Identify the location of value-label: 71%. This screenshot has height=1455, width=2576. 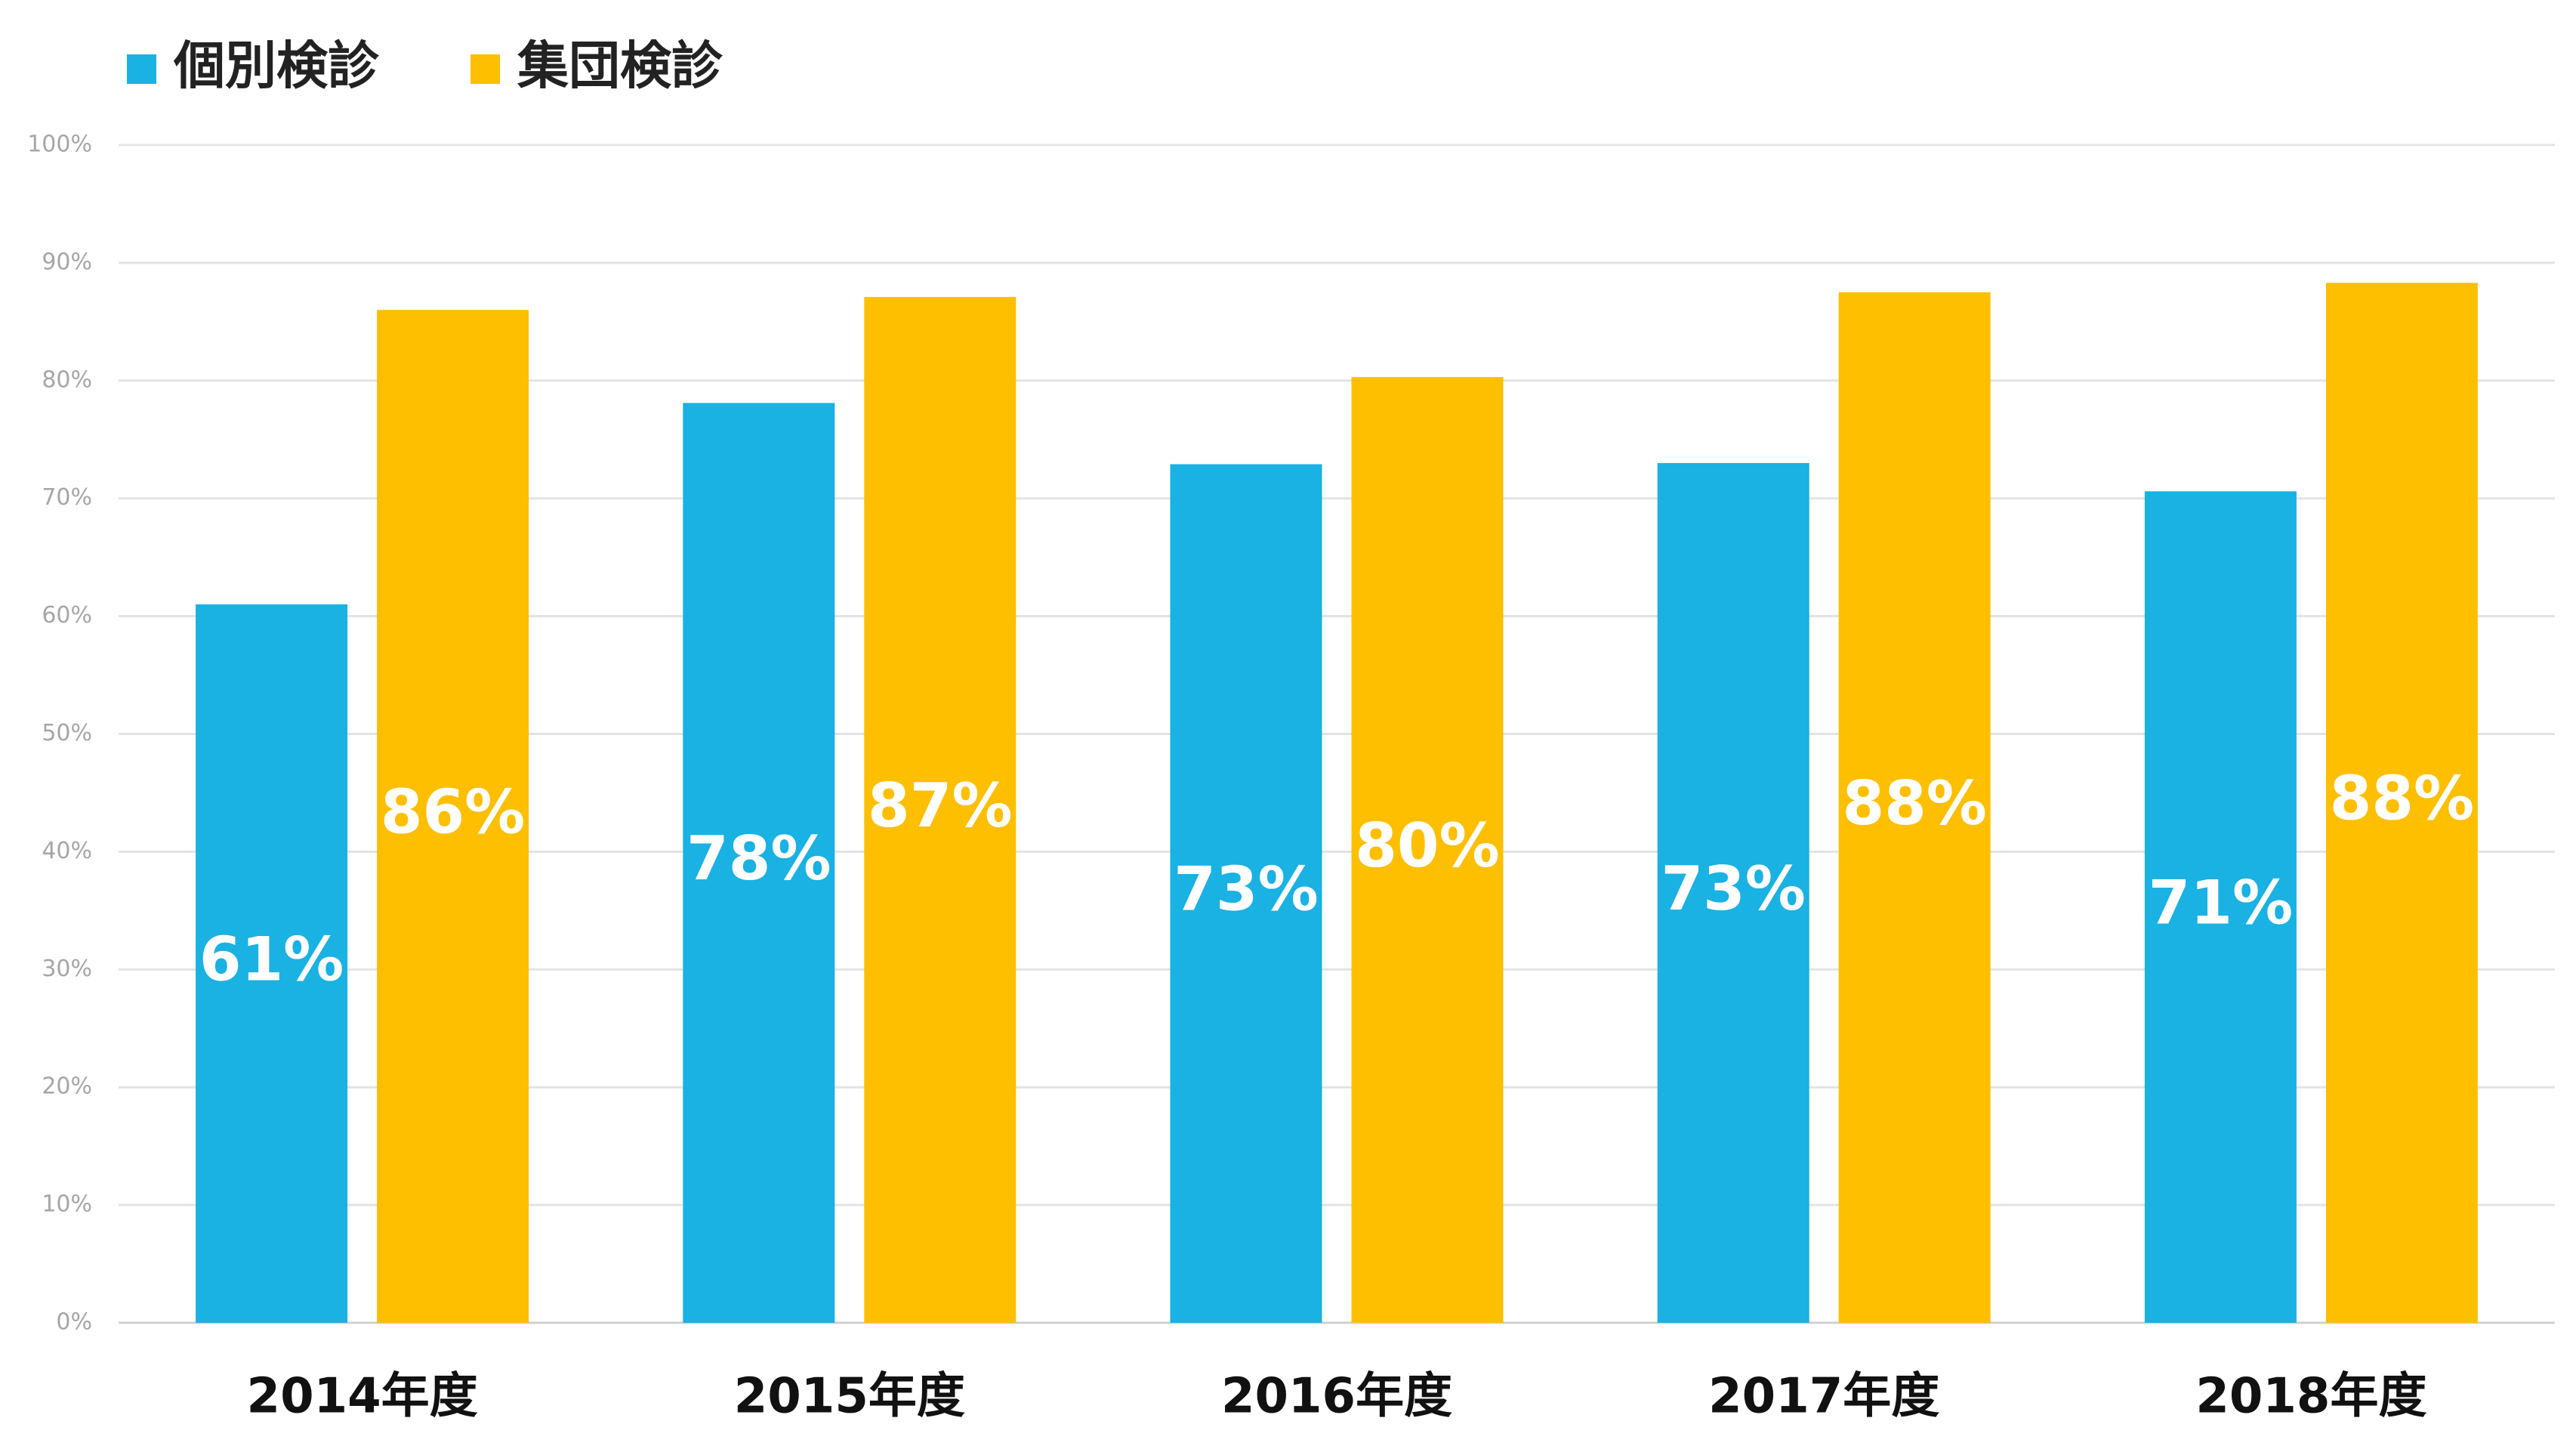
(2221, 903).